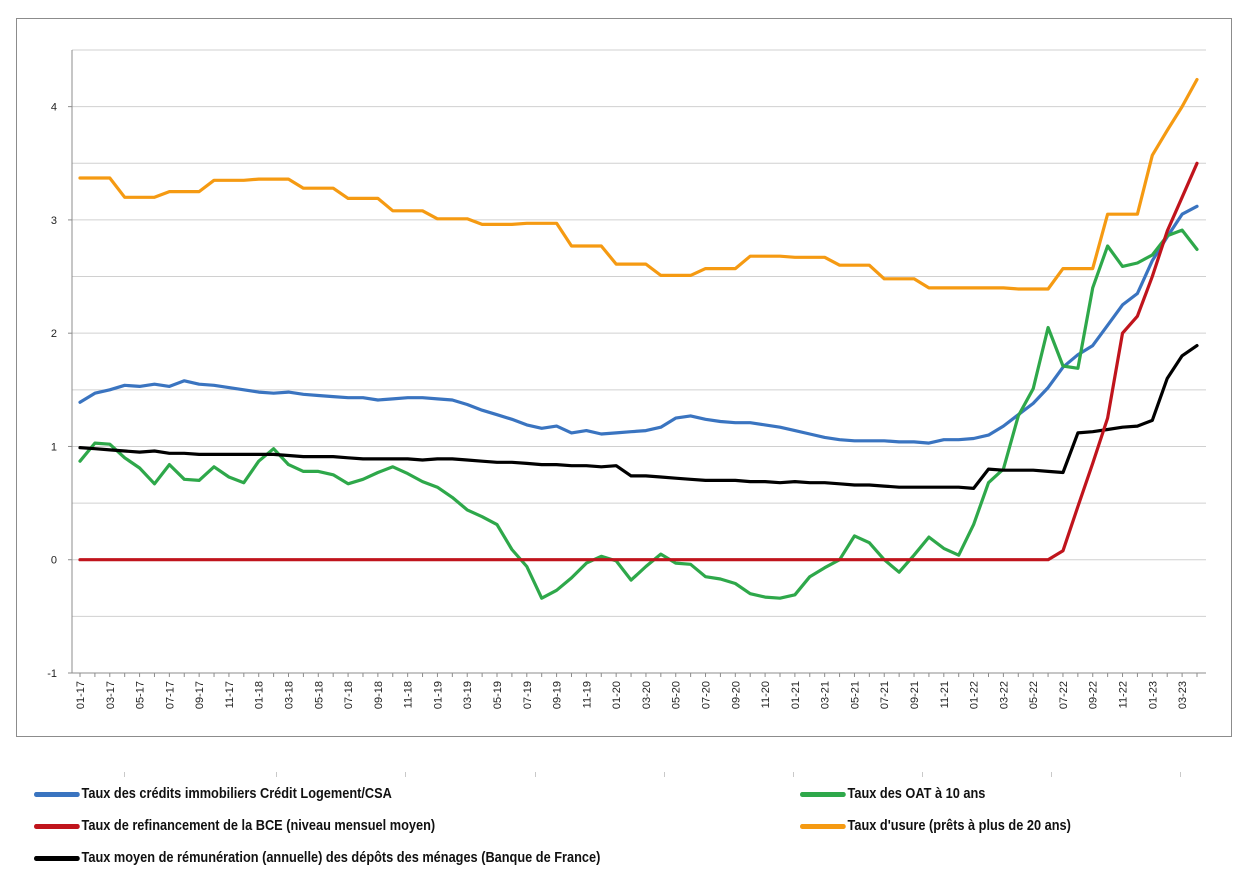 The height and width of the screenshot is (885, 1249). Describe the element at coordinates (170, 695) in the screenshot. I see `x-tick-label: 07-17` at that location.